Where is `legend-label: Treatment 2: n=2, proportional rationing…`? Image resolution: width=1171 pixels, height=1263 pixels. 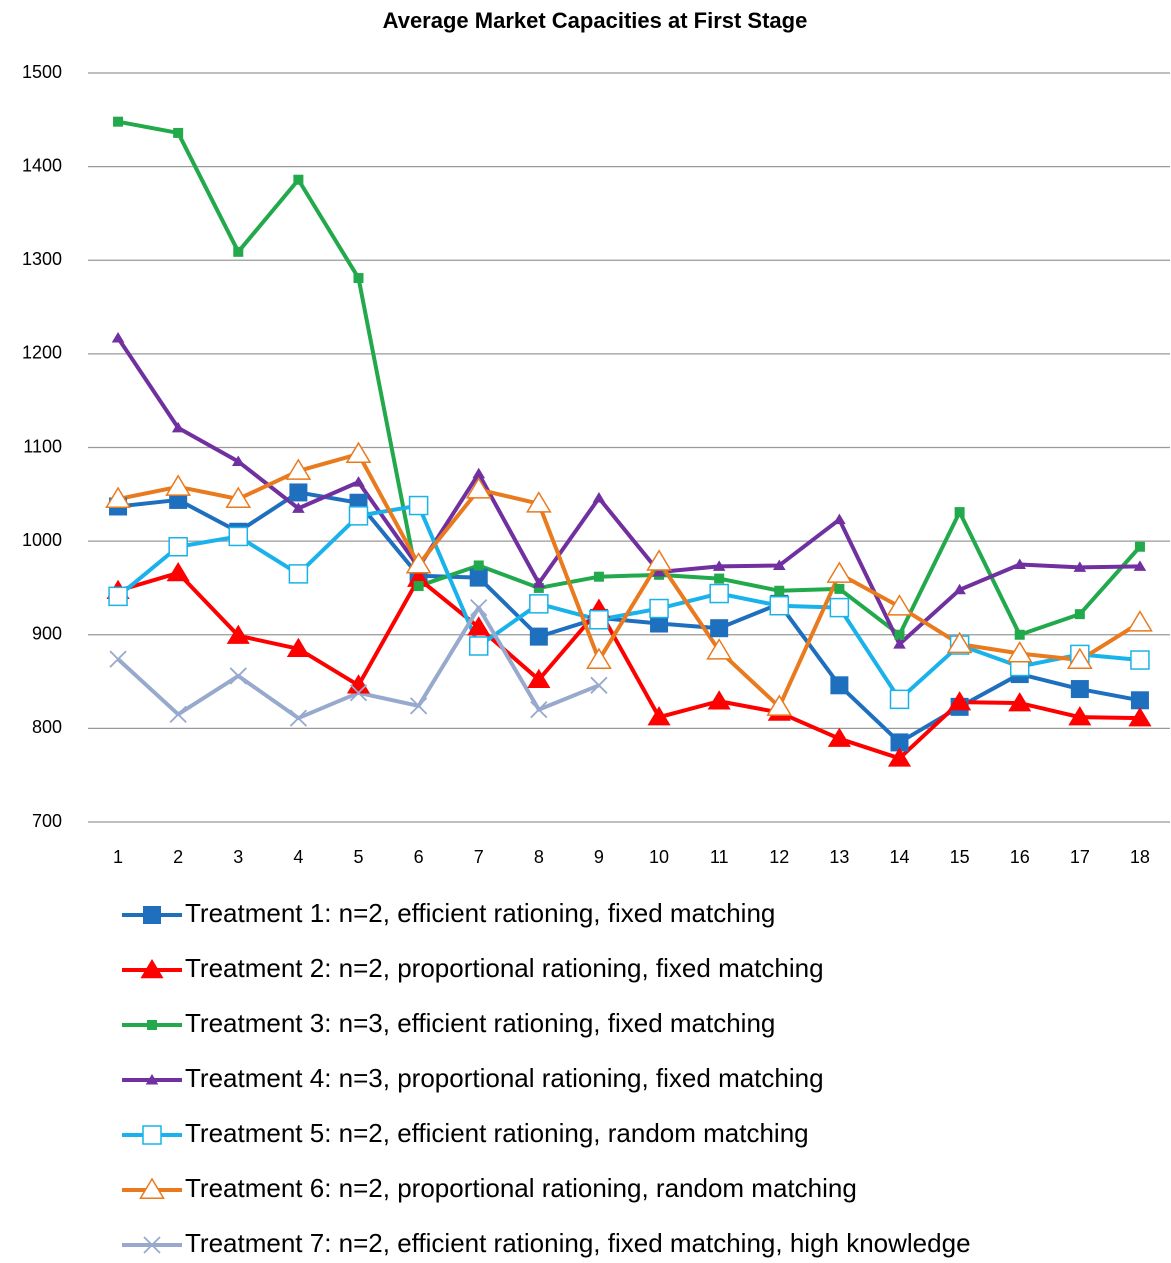
legend-label: Treatment 2: n=2, proportional rationing… is located at coordinates (504, 968).